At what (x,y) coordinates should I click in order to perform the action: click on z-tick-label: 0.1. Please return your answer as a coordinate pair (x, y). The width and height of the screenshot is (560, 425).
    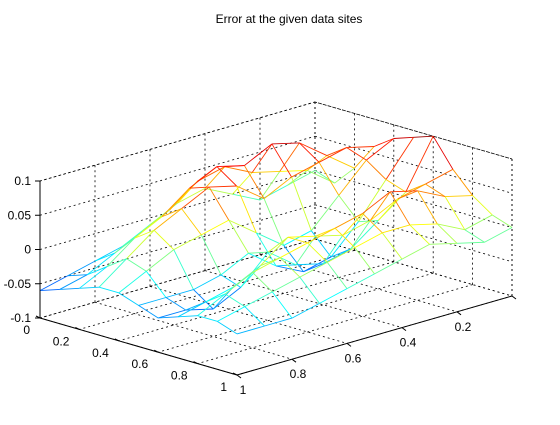
    Looking at the image, I should click on (22, 181).